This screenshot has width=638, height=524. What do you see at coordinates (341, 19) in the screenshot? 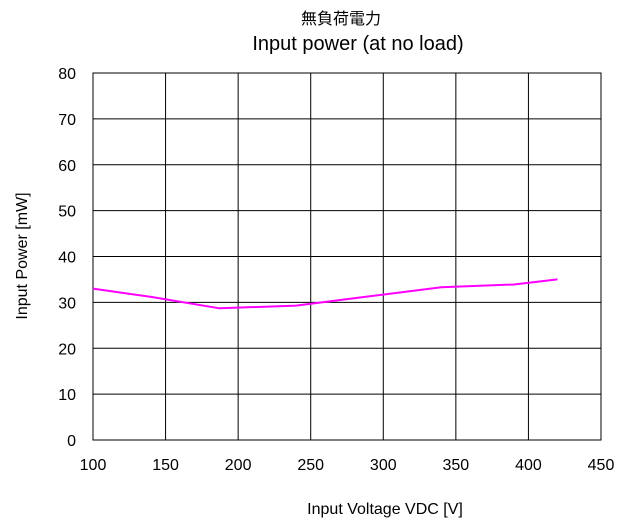
I see `chart-title-japanese: 無負荷電力` at bounding box center [341, 19].